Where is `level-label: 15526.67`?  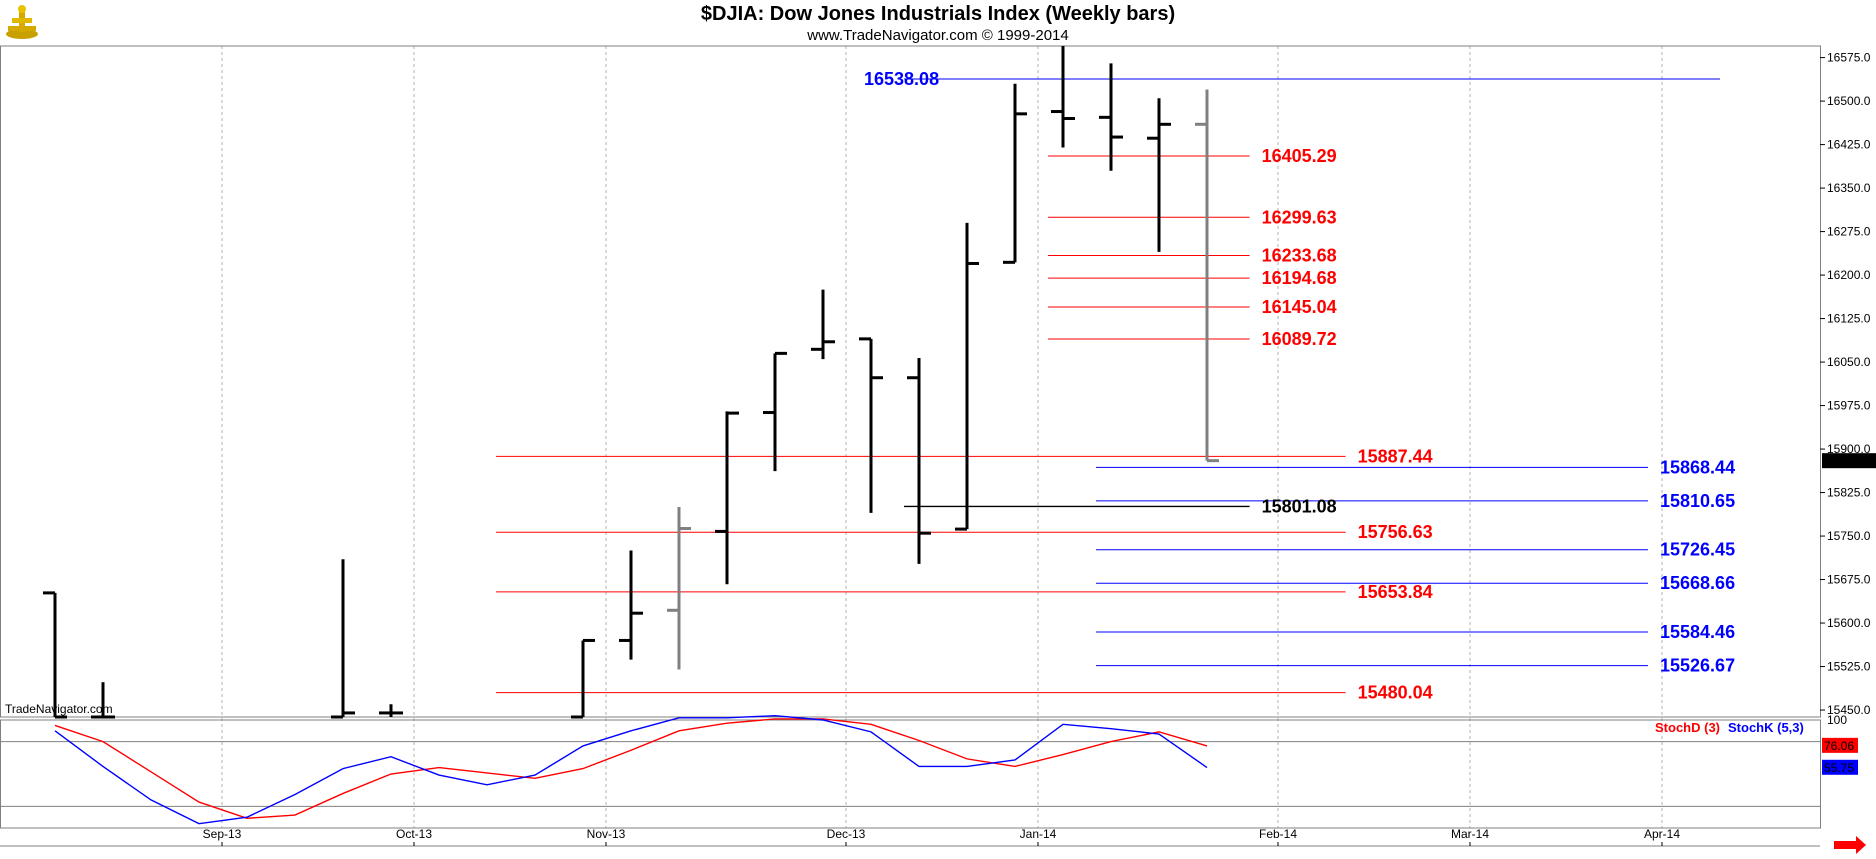 level-label: 15526.67 is located at coordinates (1697, 666).